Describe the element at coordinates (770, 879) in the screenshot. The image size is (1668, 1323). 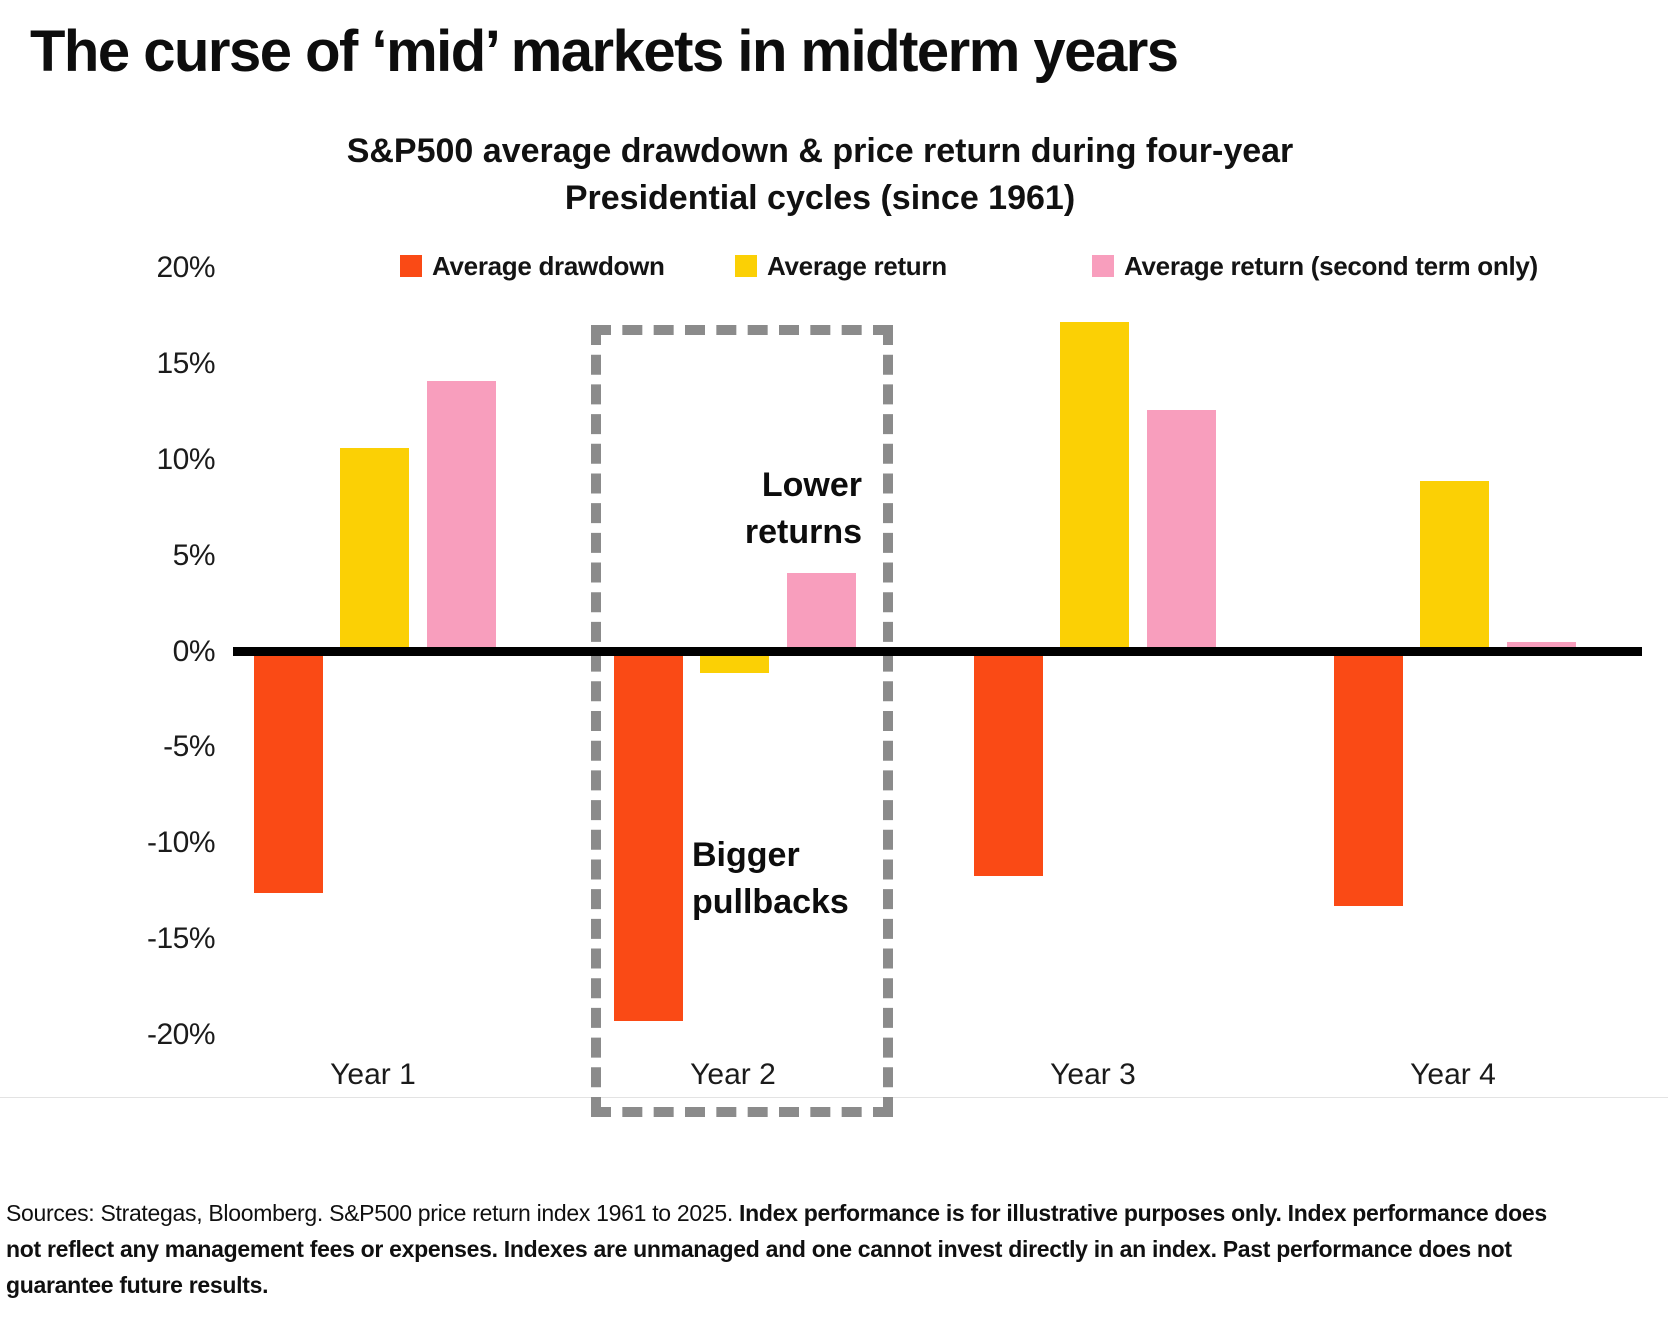
I see `annotation-bigger-pullbacks: Bigger pullbacks` at that location.